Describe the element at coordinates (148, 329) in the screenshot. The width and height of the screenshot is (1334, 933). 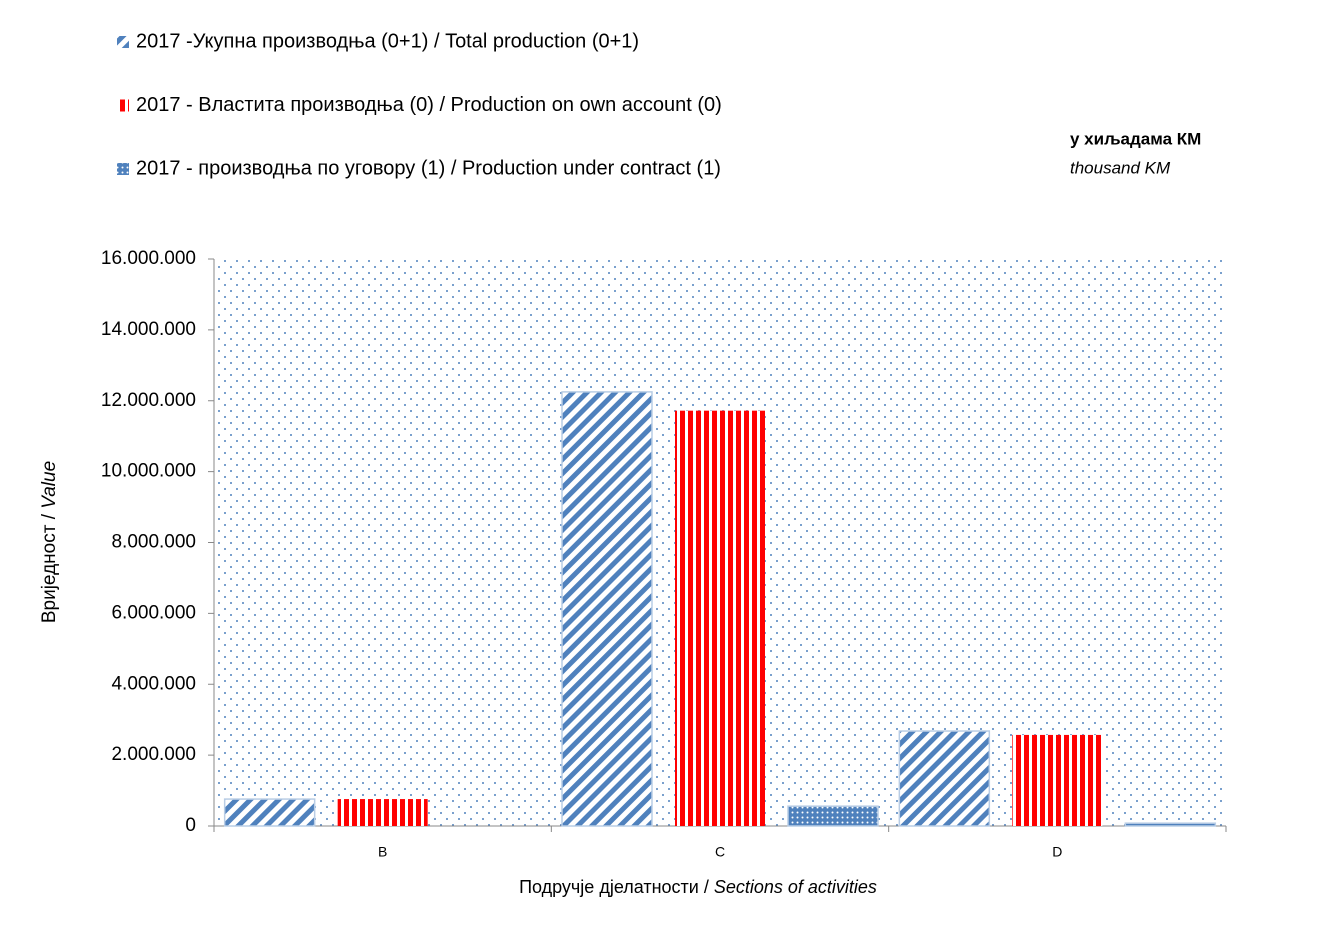
I see `y-tick-label: 14.000.000` at that location.